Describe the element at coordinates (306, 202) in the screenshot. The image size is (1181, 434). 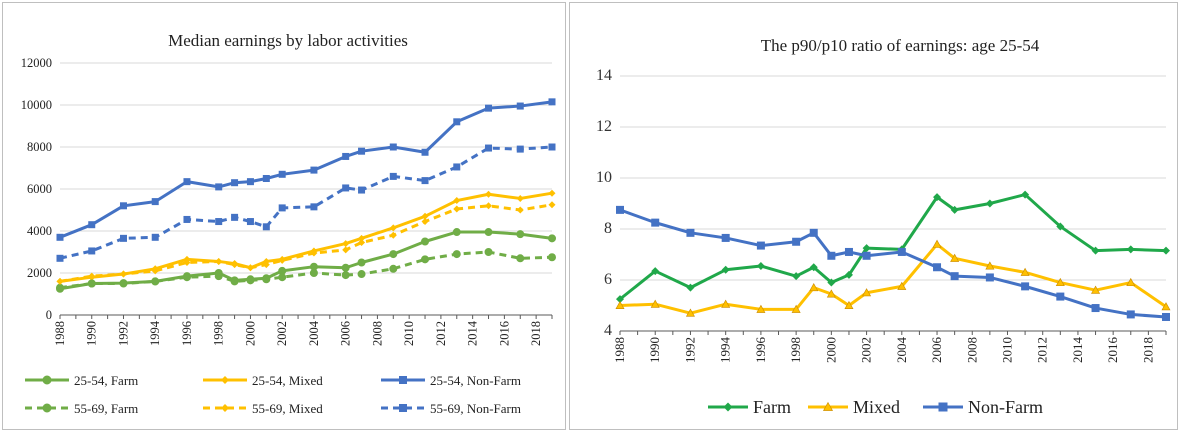
I see `series-line-55-69-non-farm` at that location.